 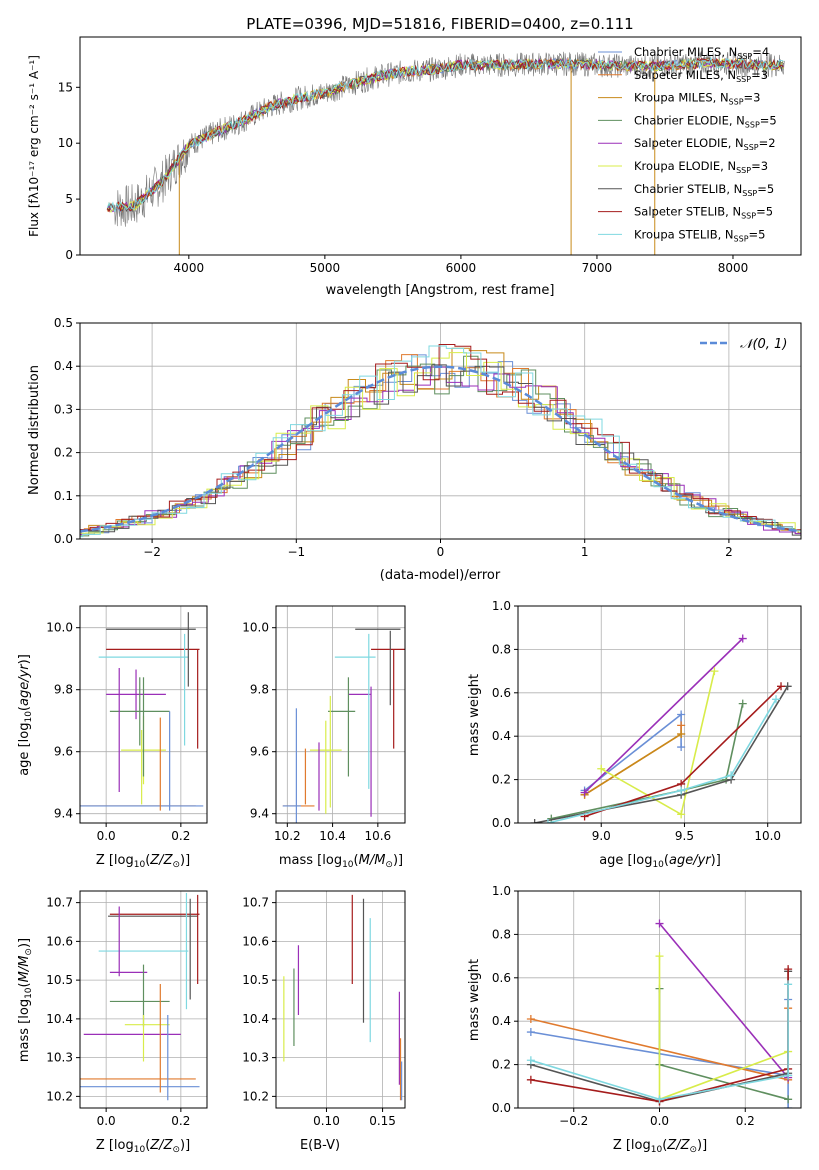 I want to click on legend-label: Salpeter STELIB, NSSP=5, so click(x=703, y=213).